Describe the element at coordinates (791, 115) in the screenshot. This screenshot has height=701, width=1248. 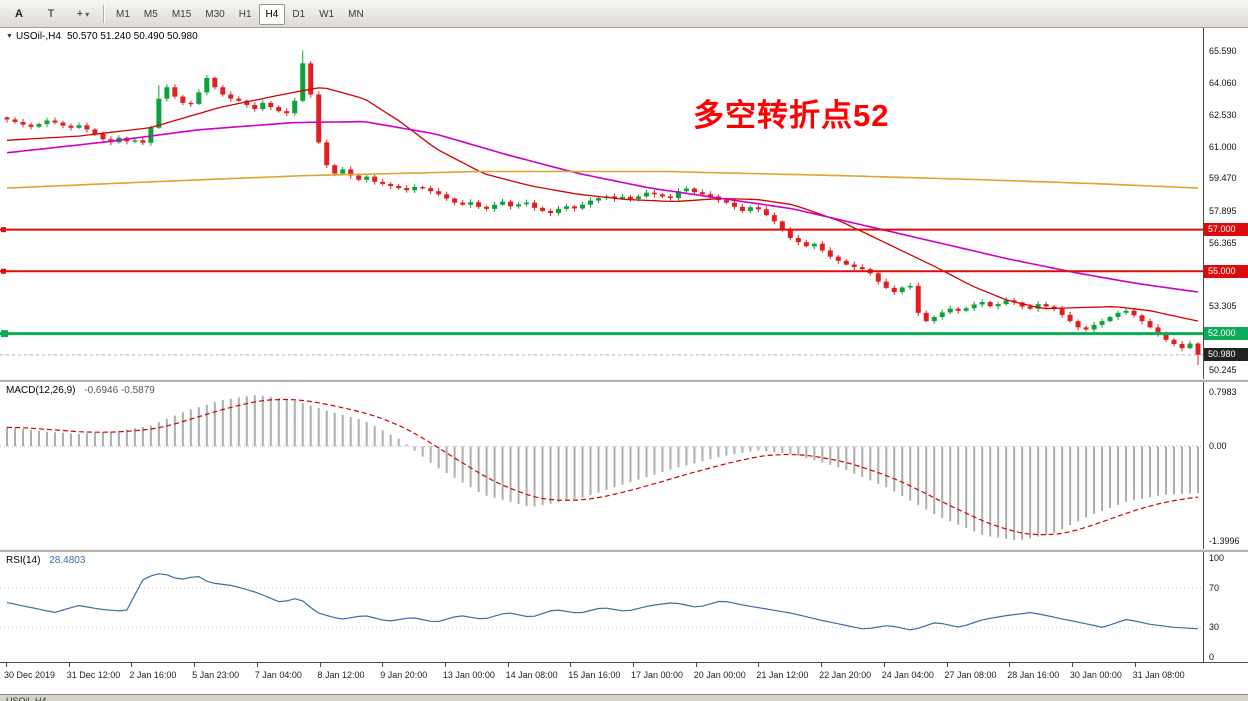
I see `chart-text-annotation: 多空转折点52` at that location.